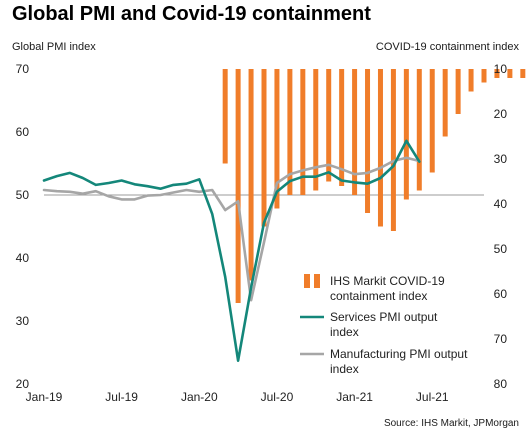 This screenshot has width=529, height=438. I want to click on x-tick-label: Jul-20, so click(277, 397).